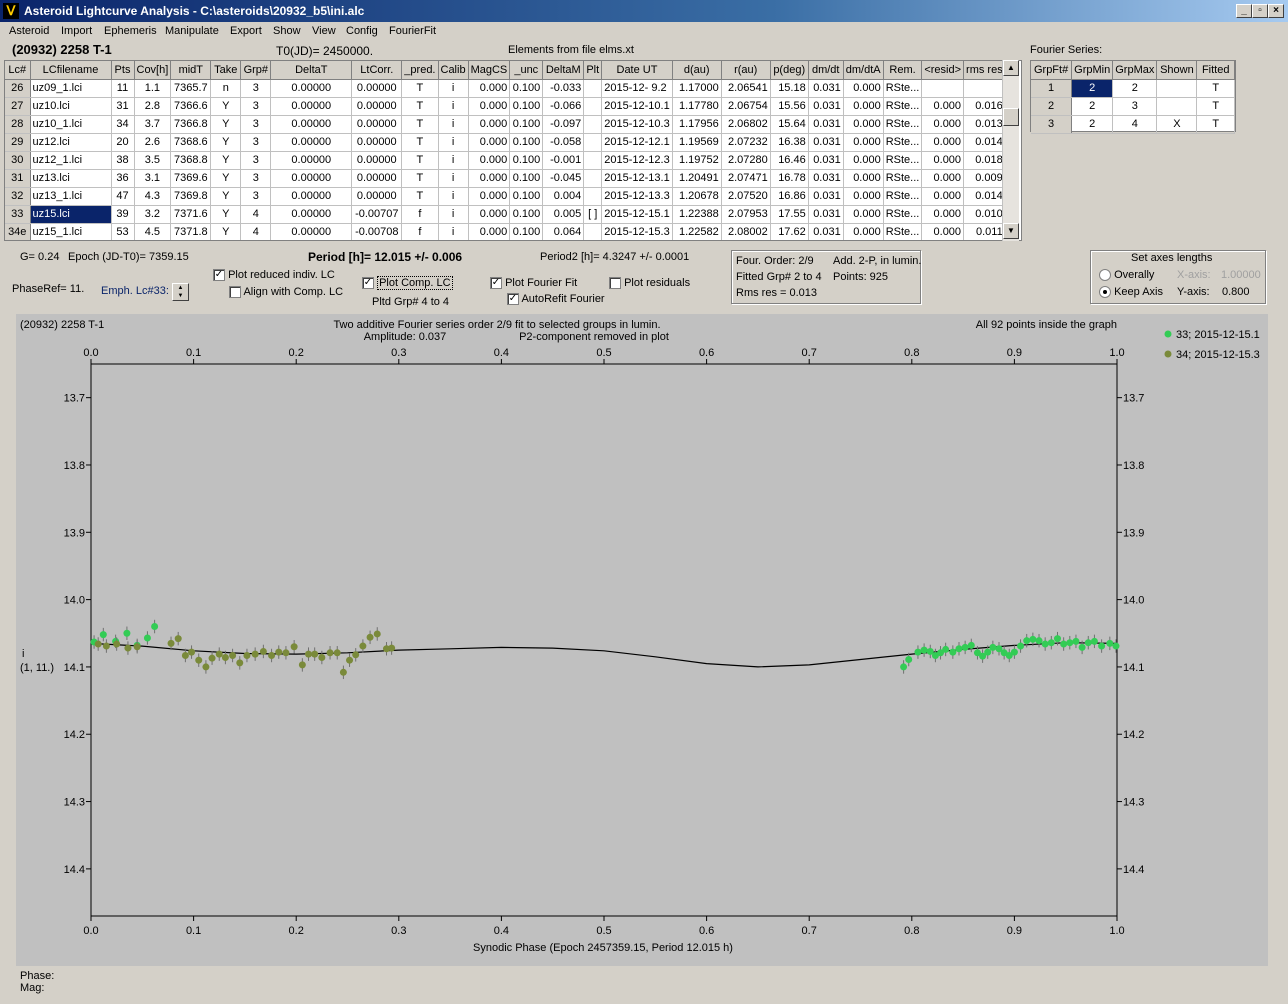  I want to click on fourier-cell: 4, so click(1135, 124).